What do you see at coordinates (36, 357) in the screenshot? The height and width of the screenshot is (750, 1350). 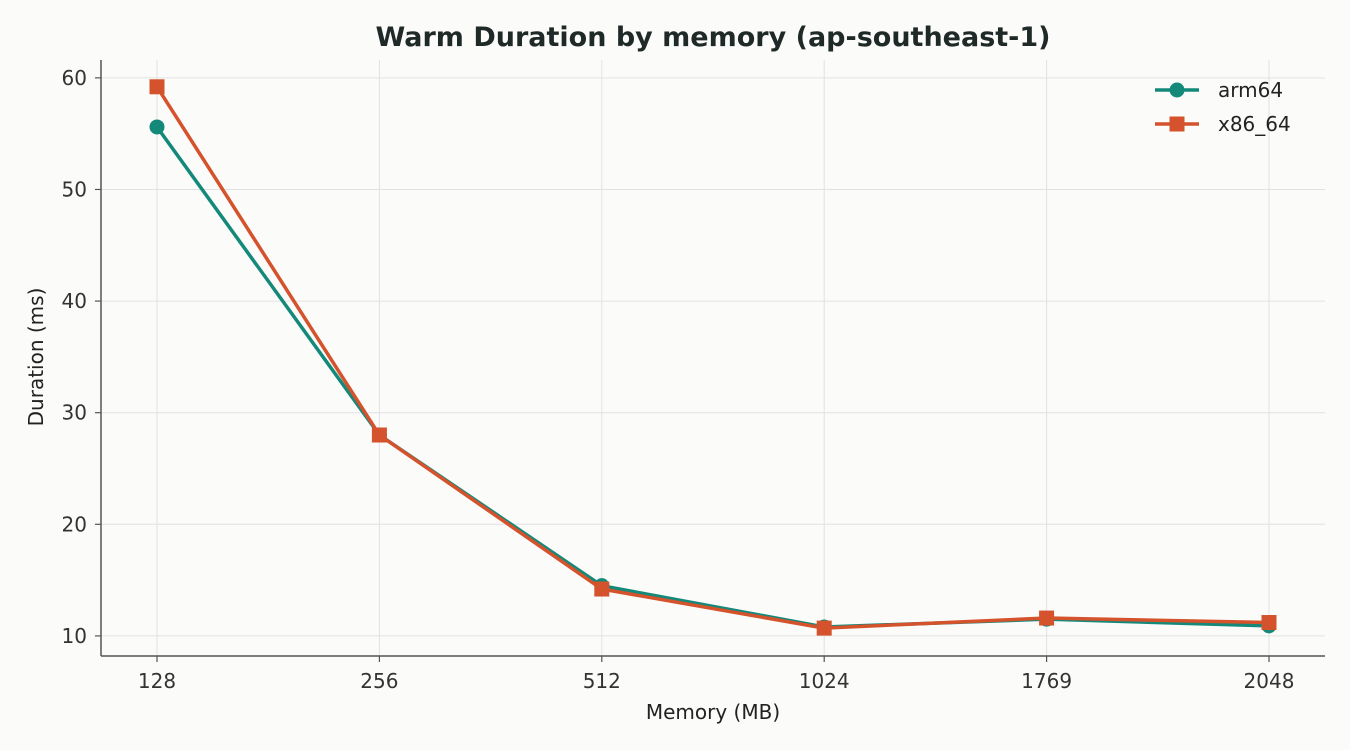 I see `y-axis-label: Duration (ms)` at bounding box center [36, 357].